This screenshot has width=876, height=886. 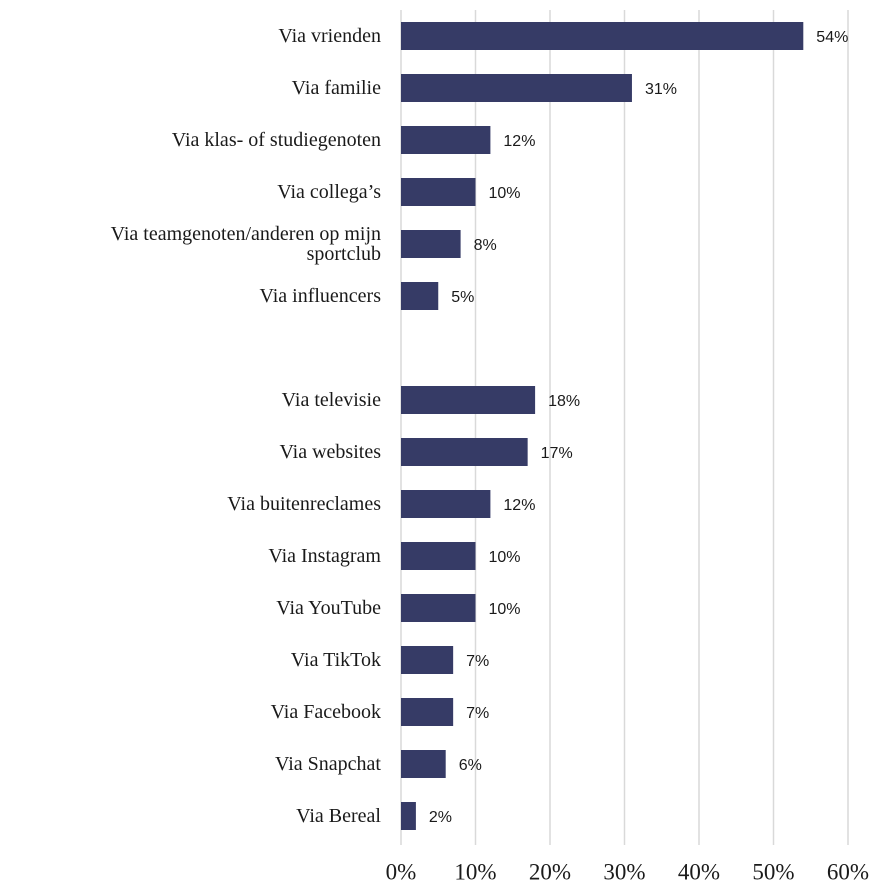 I want to click on y-tick-label: Via buitenreclames, so click(x=304, y=504).